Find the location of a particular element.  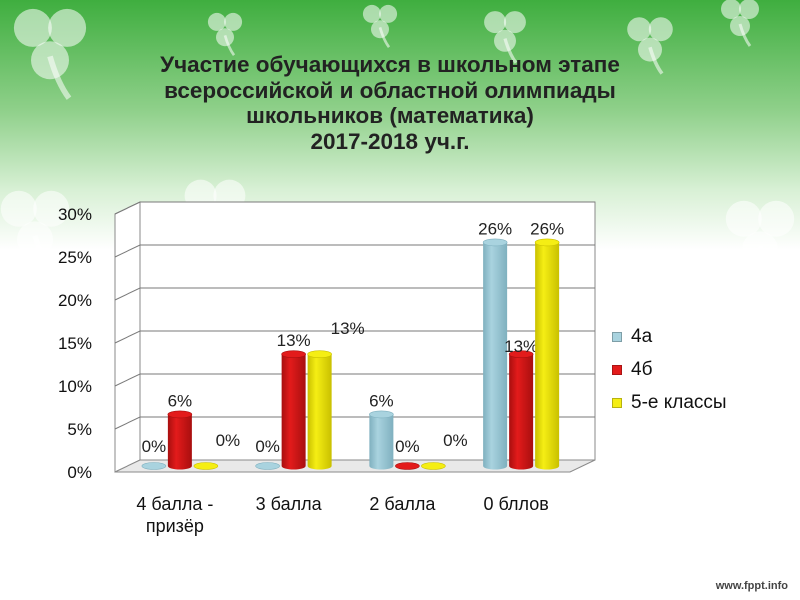

x-tick-label: 3 балла is located at coordinates (289, 504).